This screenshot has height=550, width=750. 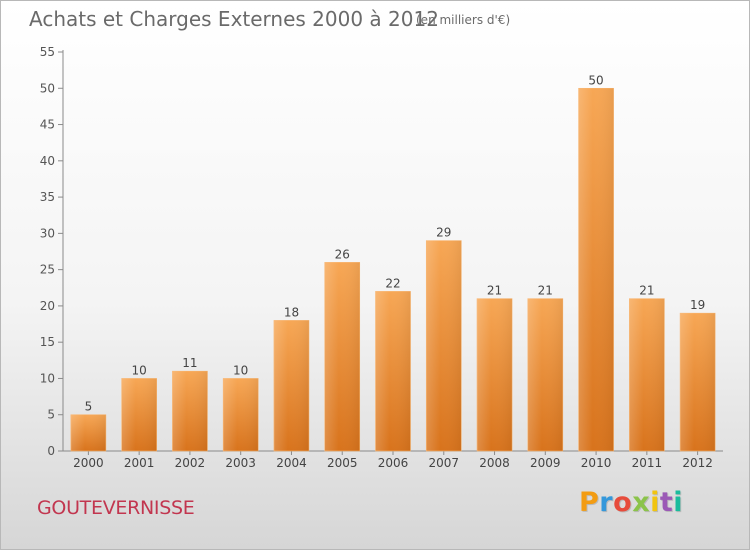 What do you see at coordinates (116, 508) in the screenshot?
I see `commune-name: GOUTEVERNISSE` at bounding box center [116, 508].